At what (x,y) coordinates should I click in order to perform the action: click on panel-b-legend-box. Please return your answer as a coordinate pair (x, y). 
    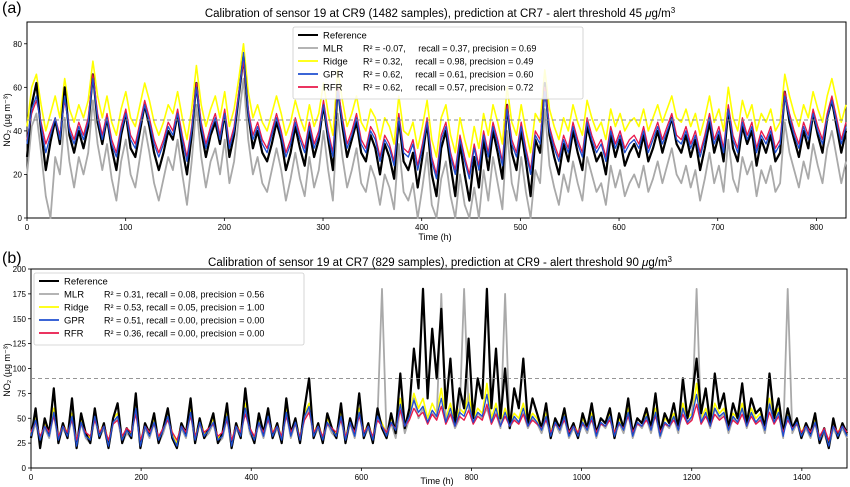
    Looking at the image, I should click on (169, 309).